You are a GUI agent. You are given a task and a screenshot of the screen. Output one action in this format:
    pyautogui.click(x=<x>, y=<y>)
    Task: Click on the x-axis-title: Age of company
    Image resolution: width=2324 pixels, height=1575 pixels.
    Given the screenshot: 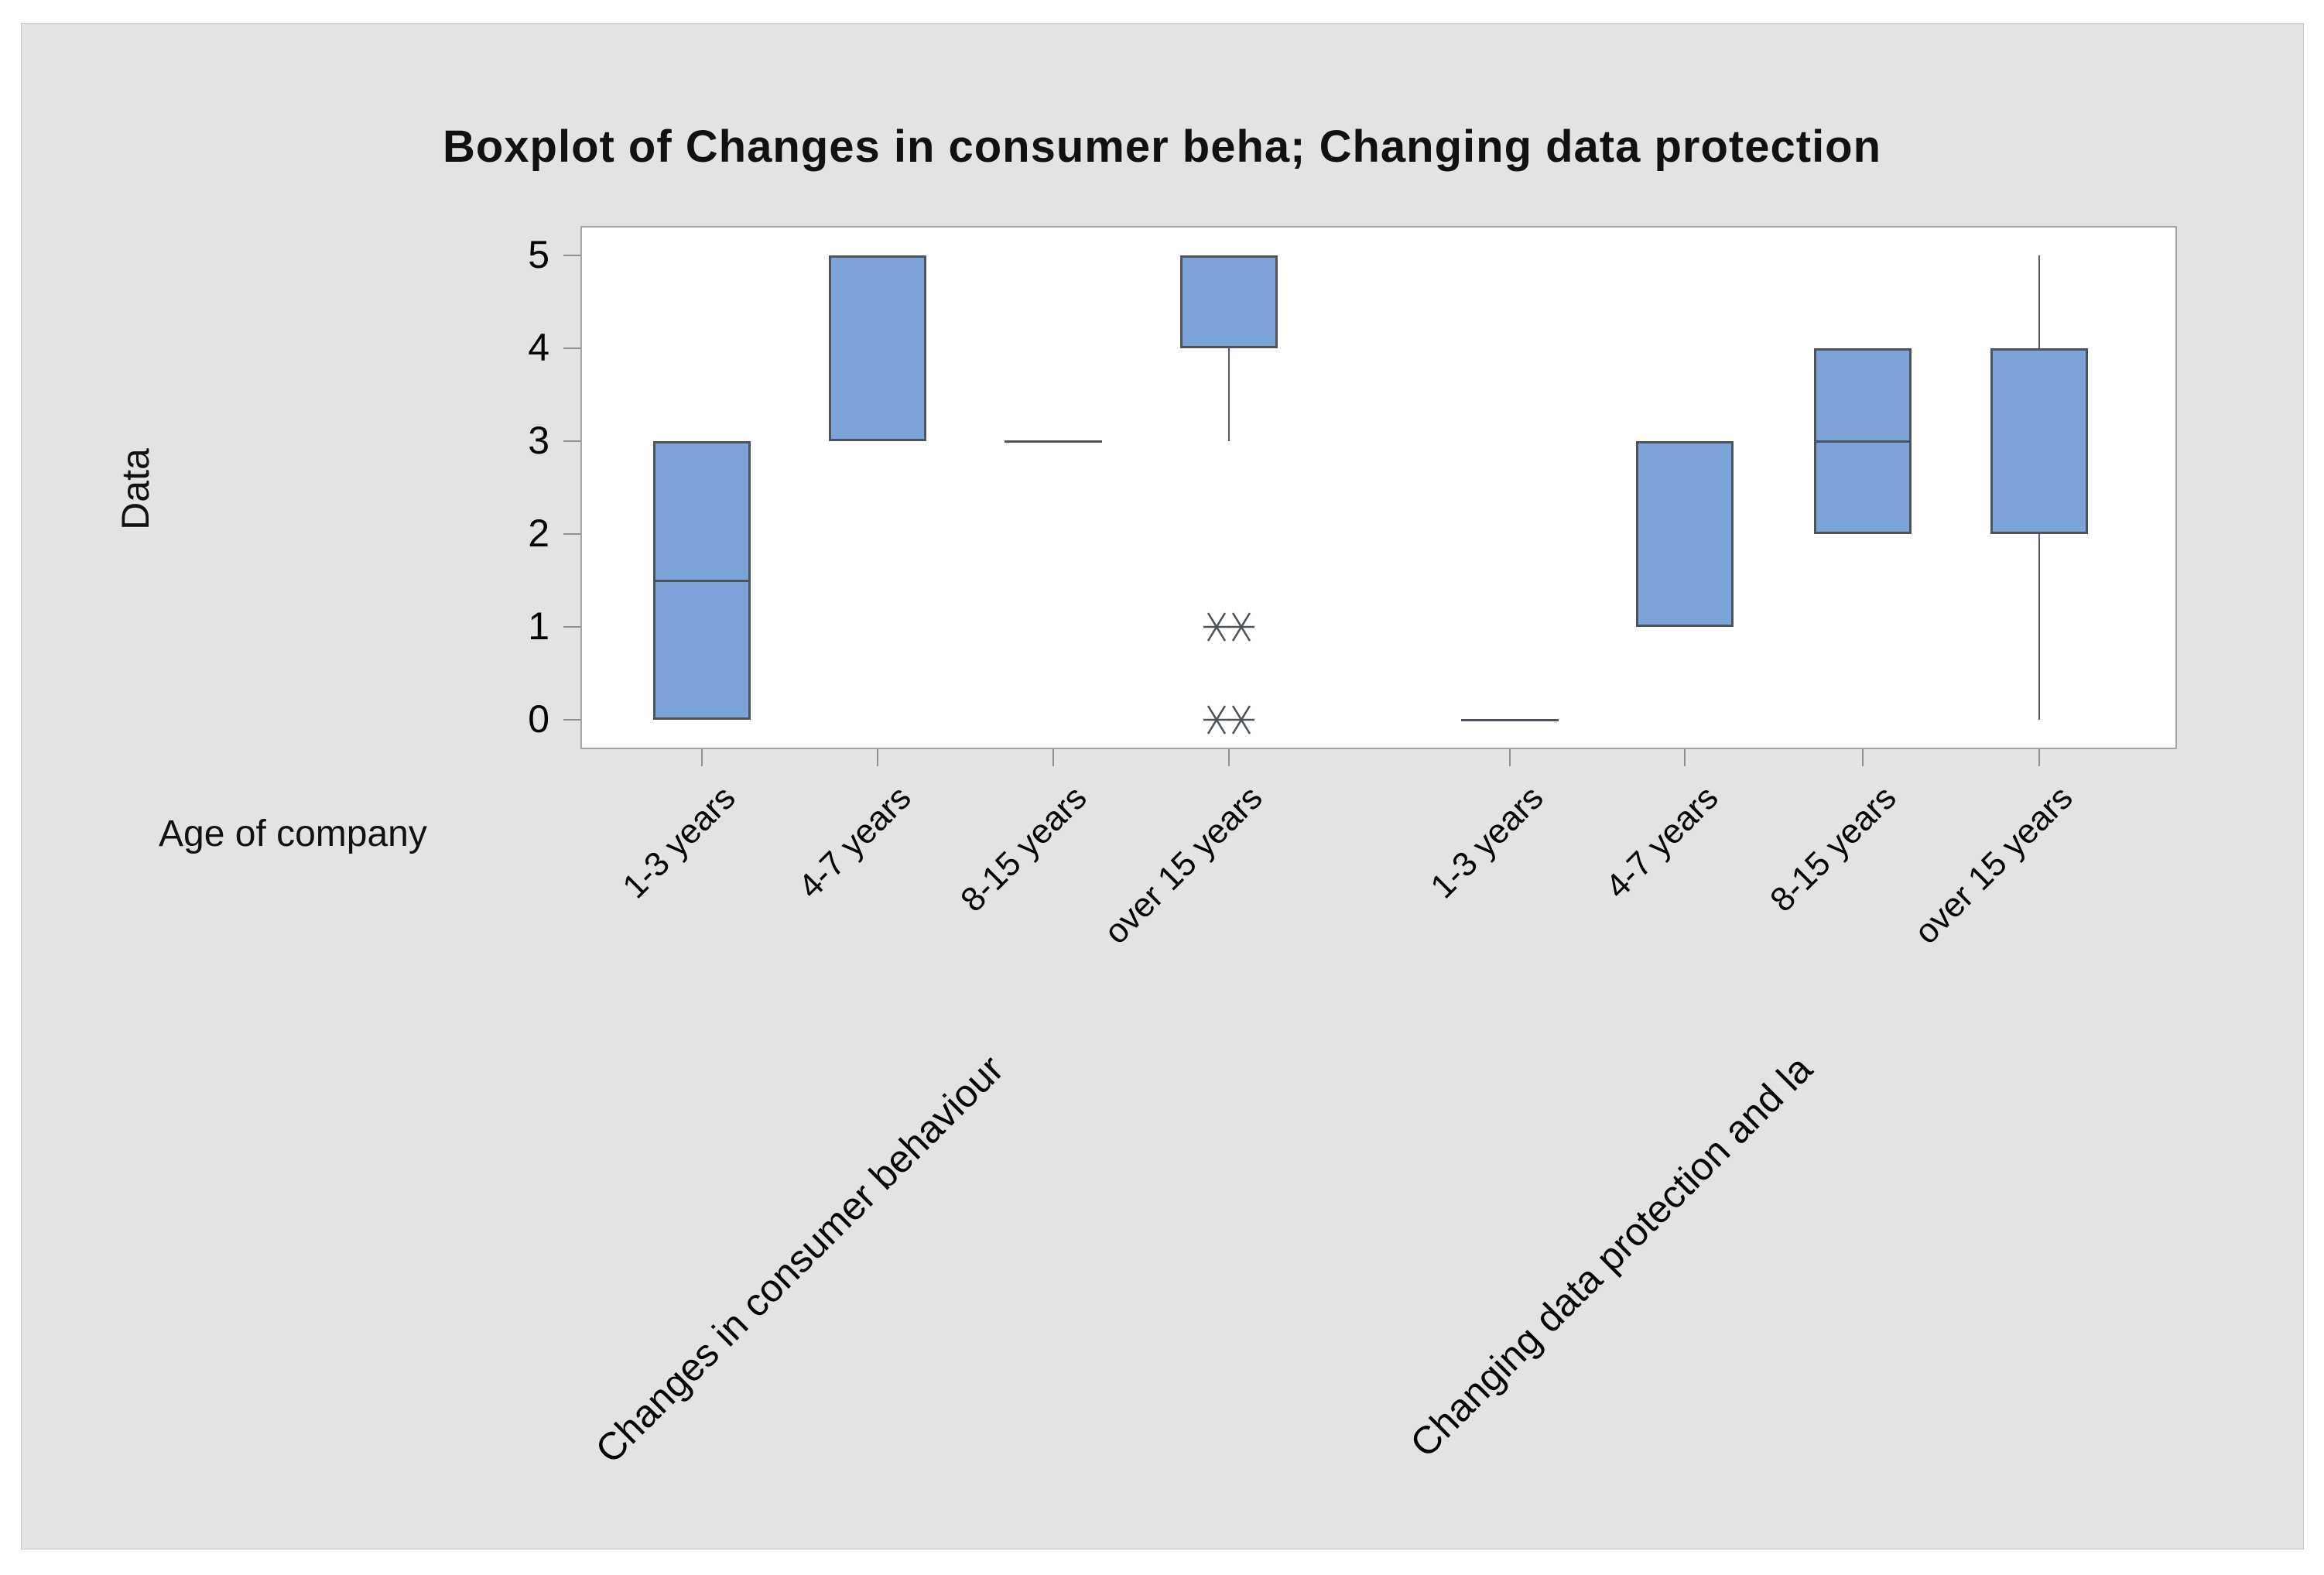 What is the action you would take?
    pyautogui.click(x=293, y=833)
    